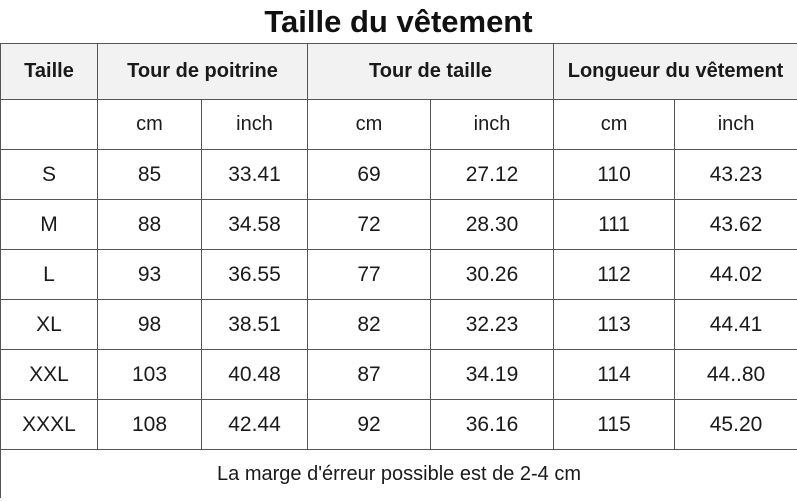 This screenshot has width=797, height=501. I want to click on cell-length-inch: 44..80, so click(735, 374).